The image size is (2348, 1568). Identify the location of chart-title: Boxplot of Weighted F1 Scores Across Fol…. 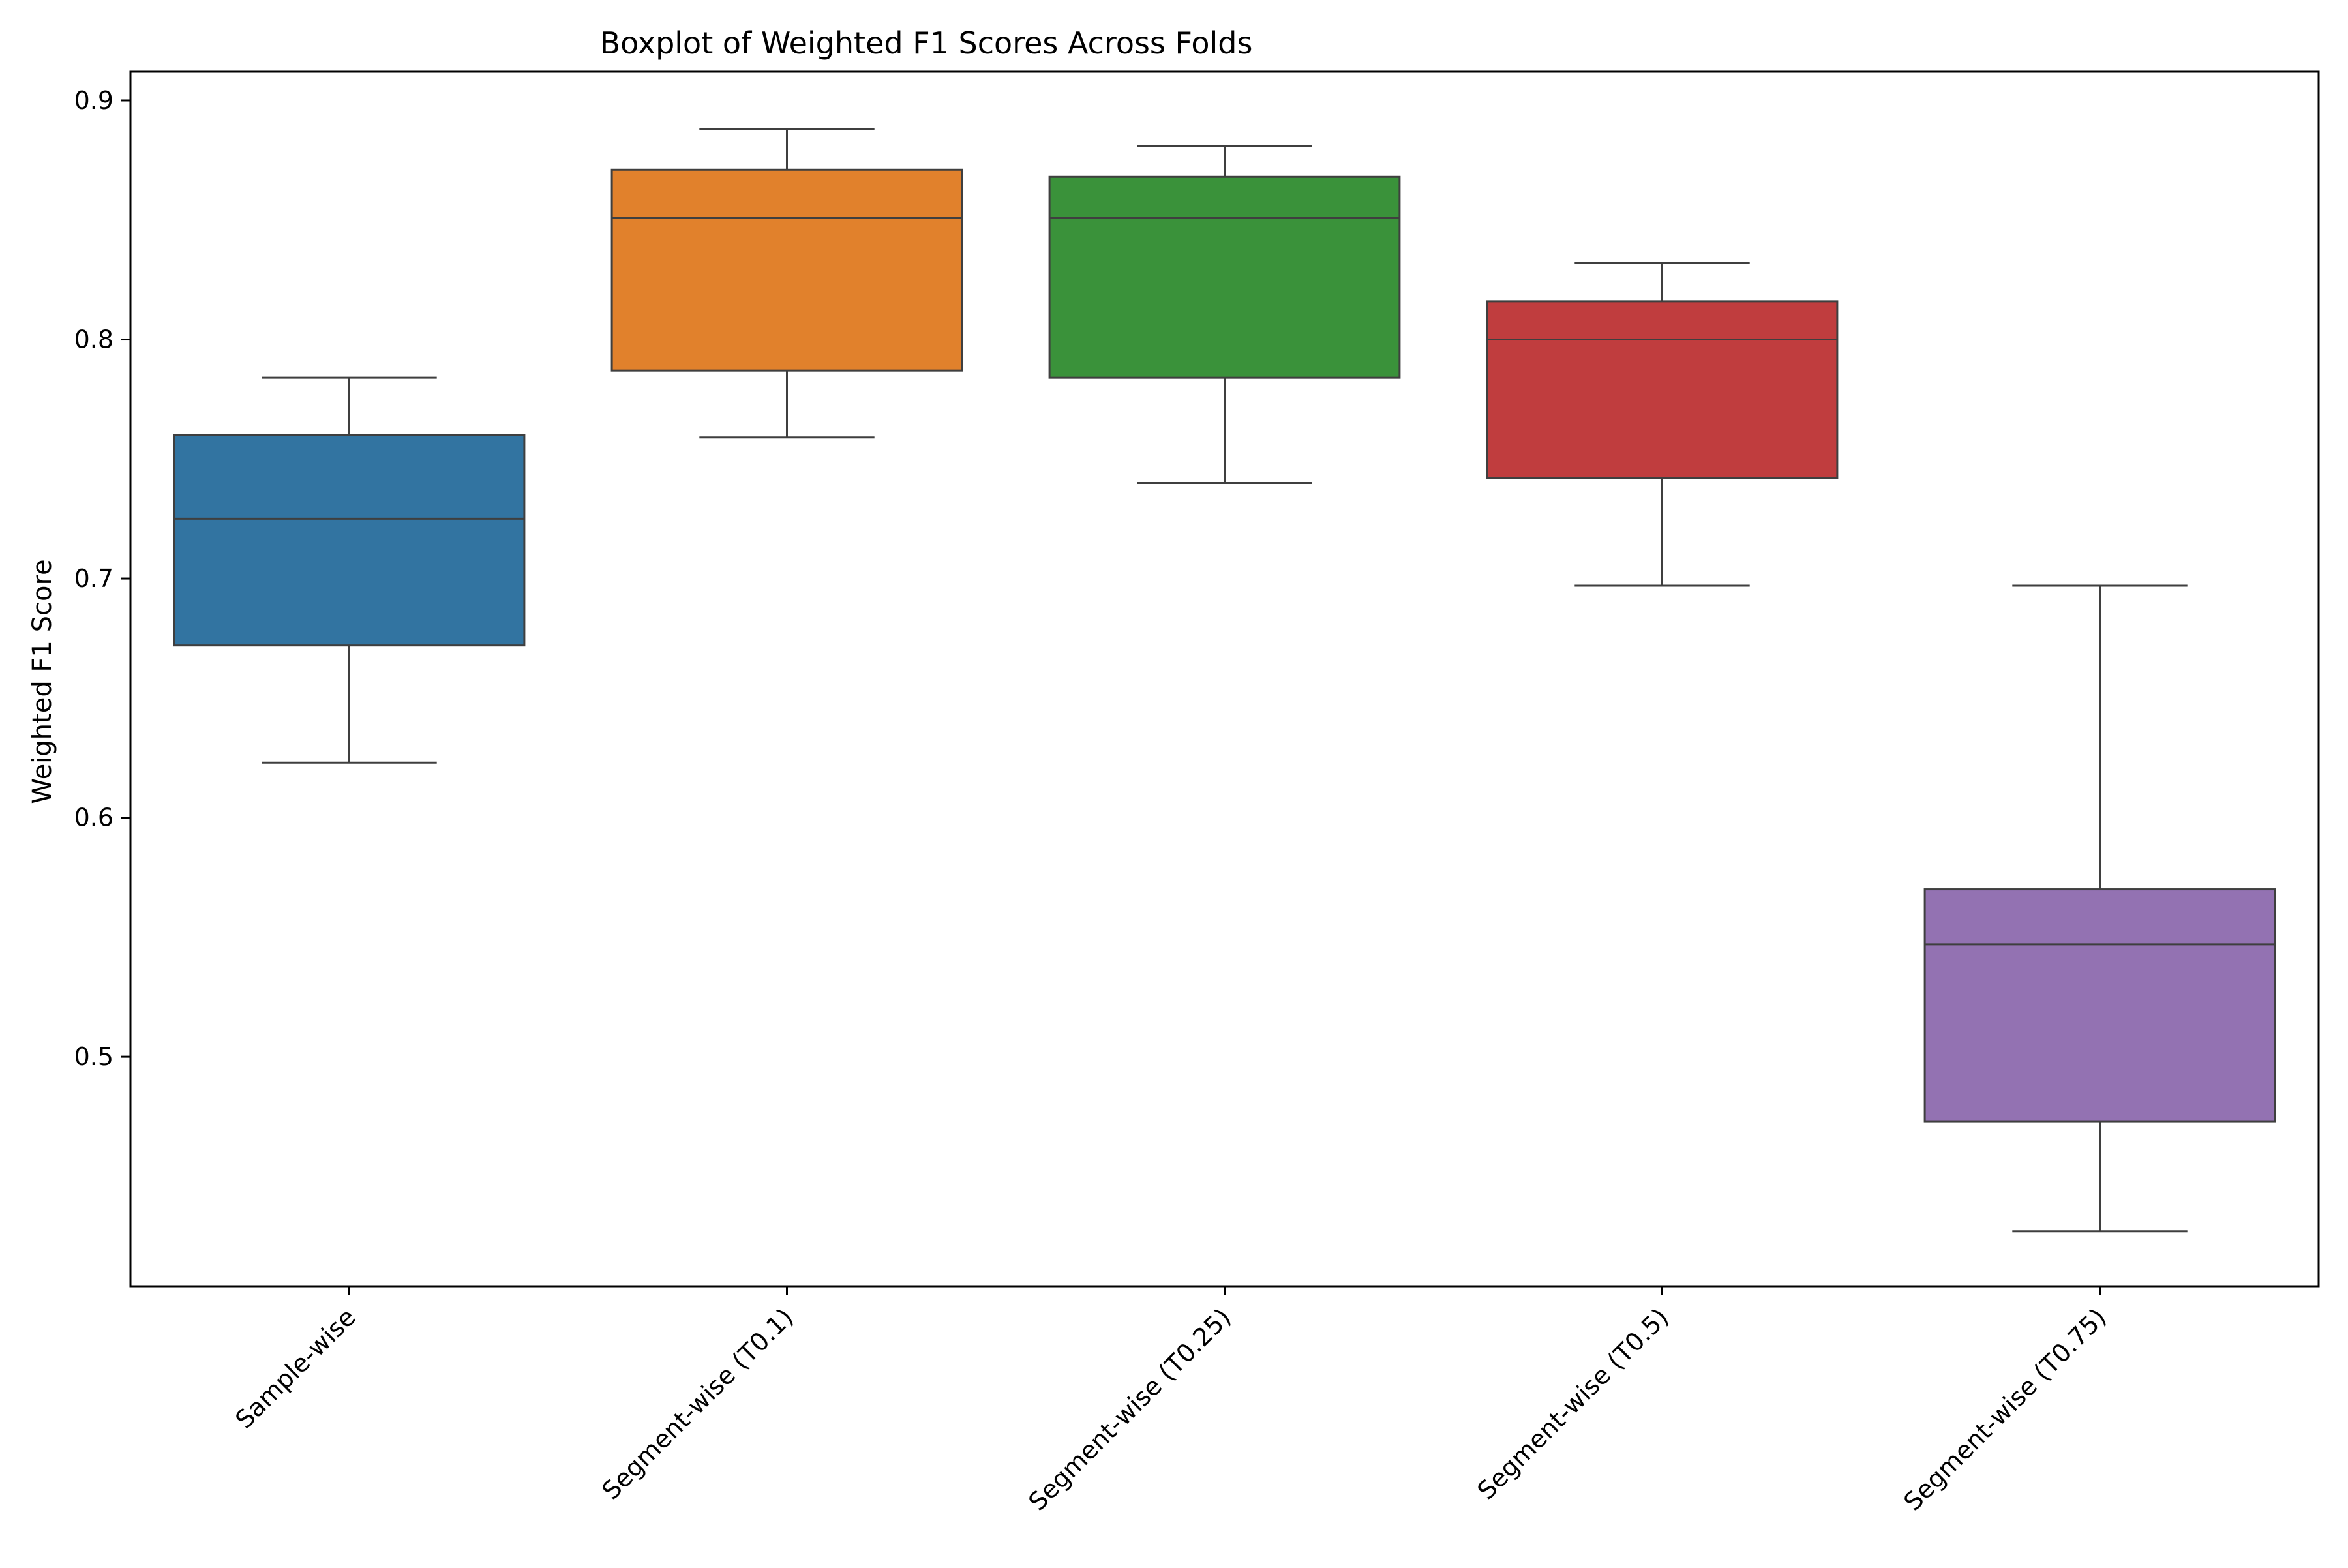
(927, 43).